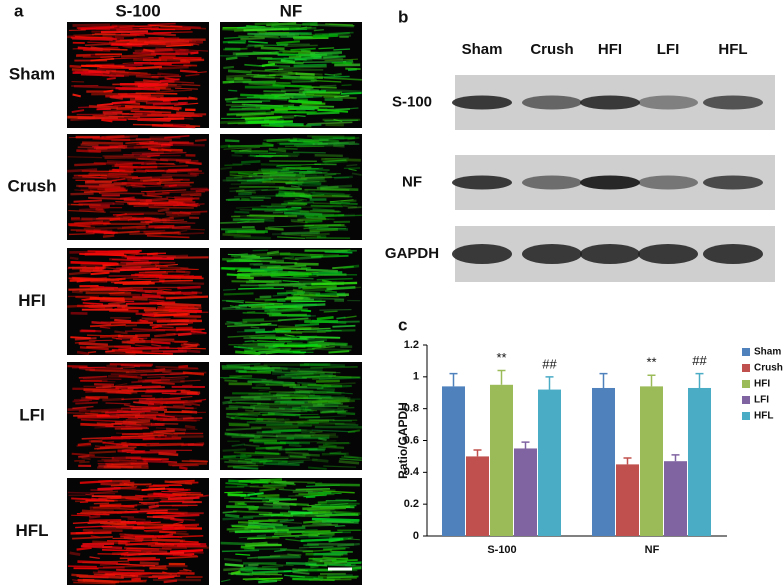  What do you see at coordinates (411, 409) in the screenshot?
I see `y-tick-label: 0.8` at bounding box center [411, 409].